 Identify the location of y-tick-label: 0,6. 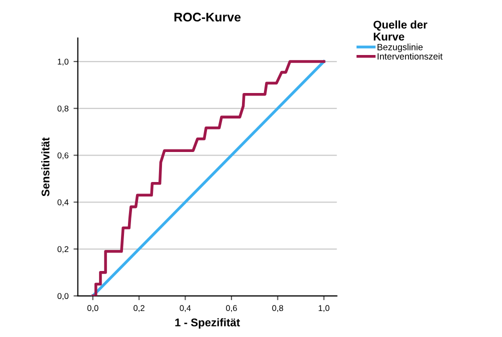
(63, 156).